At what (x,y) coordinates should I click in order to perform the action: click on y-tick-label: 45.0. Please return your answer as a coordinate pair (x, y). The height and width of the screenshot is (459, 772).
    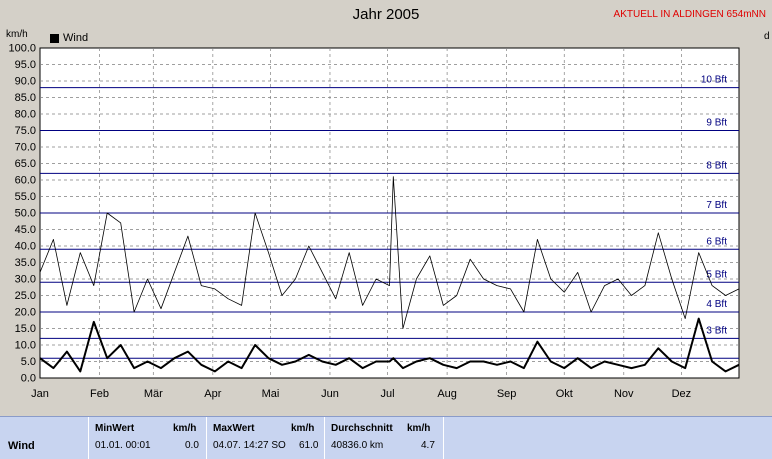
    Looking at the image, I should click on (25, 230).